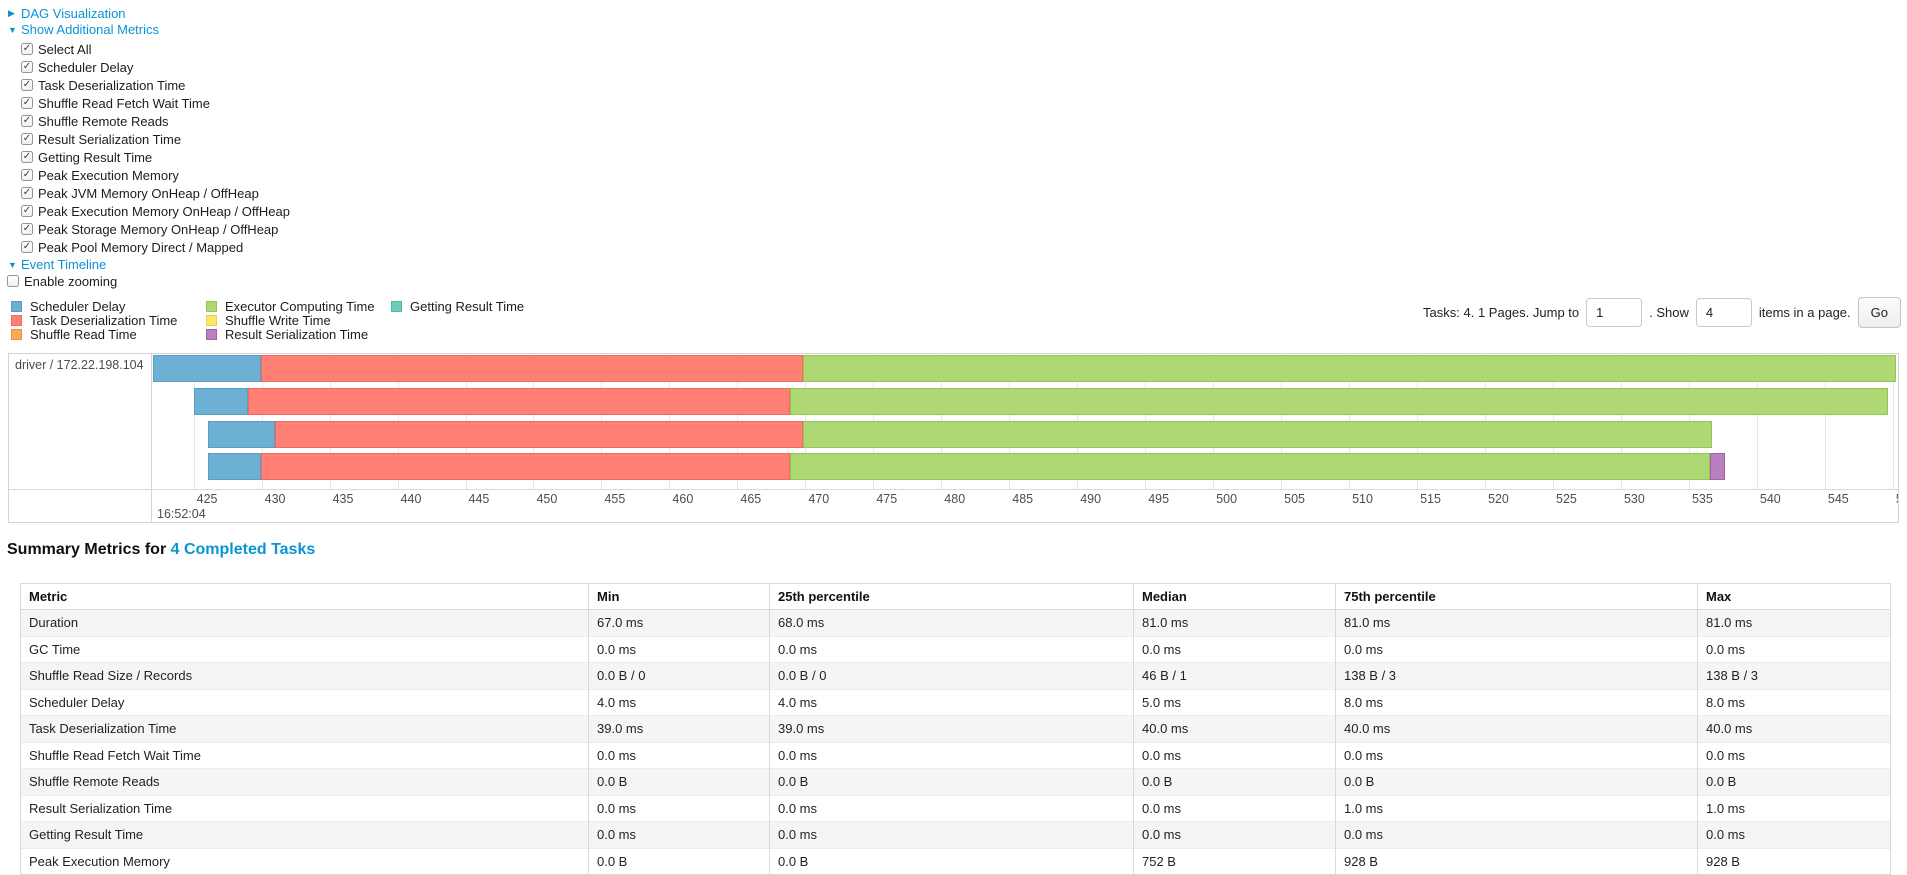 The width and height of the screenshot is (1907, 875). What do you see at coordinates (64, 264) in the screenshot?
I see `event-timeline-label: Event Timeline` at bounding box center [64, 264].